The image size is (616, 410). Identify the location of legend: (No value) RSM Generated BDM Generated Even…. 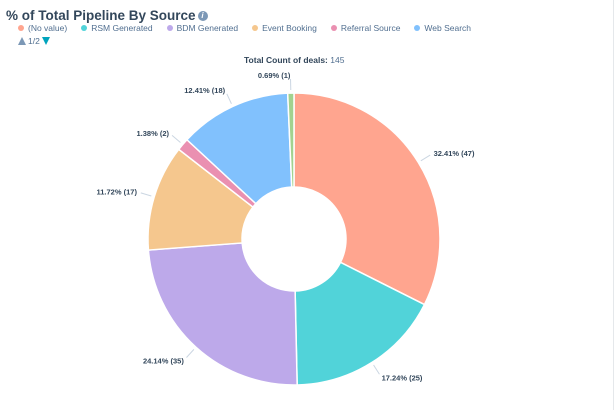
(244, 28).